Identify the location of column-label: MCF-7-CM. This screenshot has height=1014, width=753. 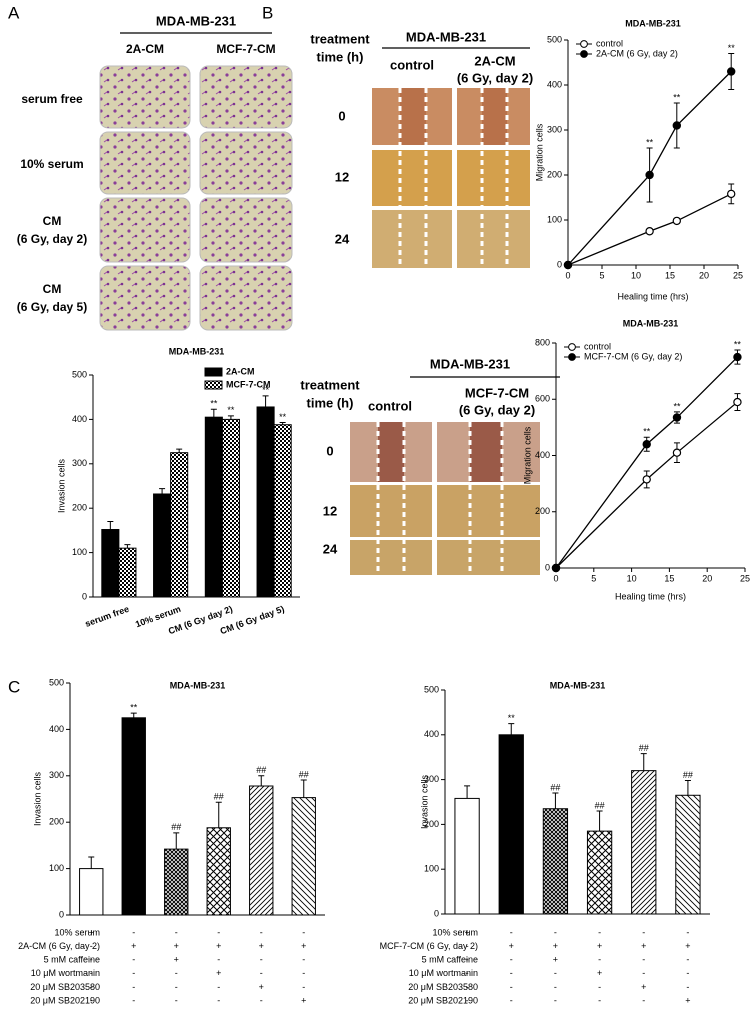
(245, 49).